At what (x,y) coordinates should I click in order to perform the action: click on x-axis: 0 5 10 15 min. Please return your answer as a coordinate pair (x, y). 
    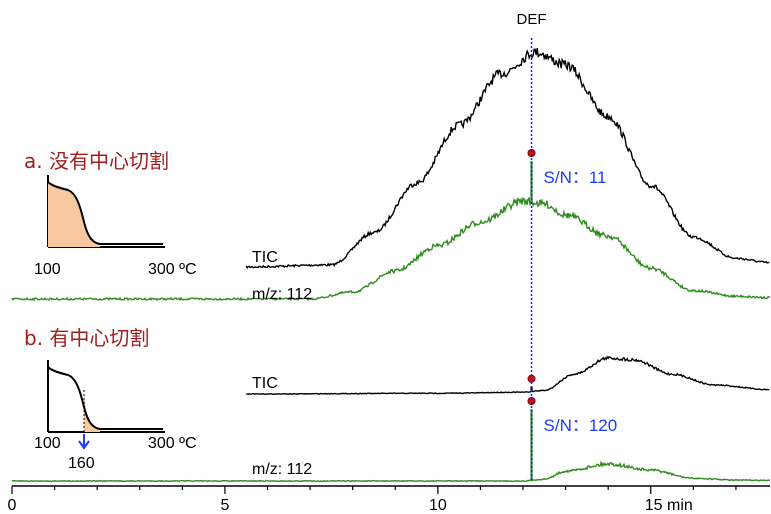
    Looking at the image, I should click on (389, 499).